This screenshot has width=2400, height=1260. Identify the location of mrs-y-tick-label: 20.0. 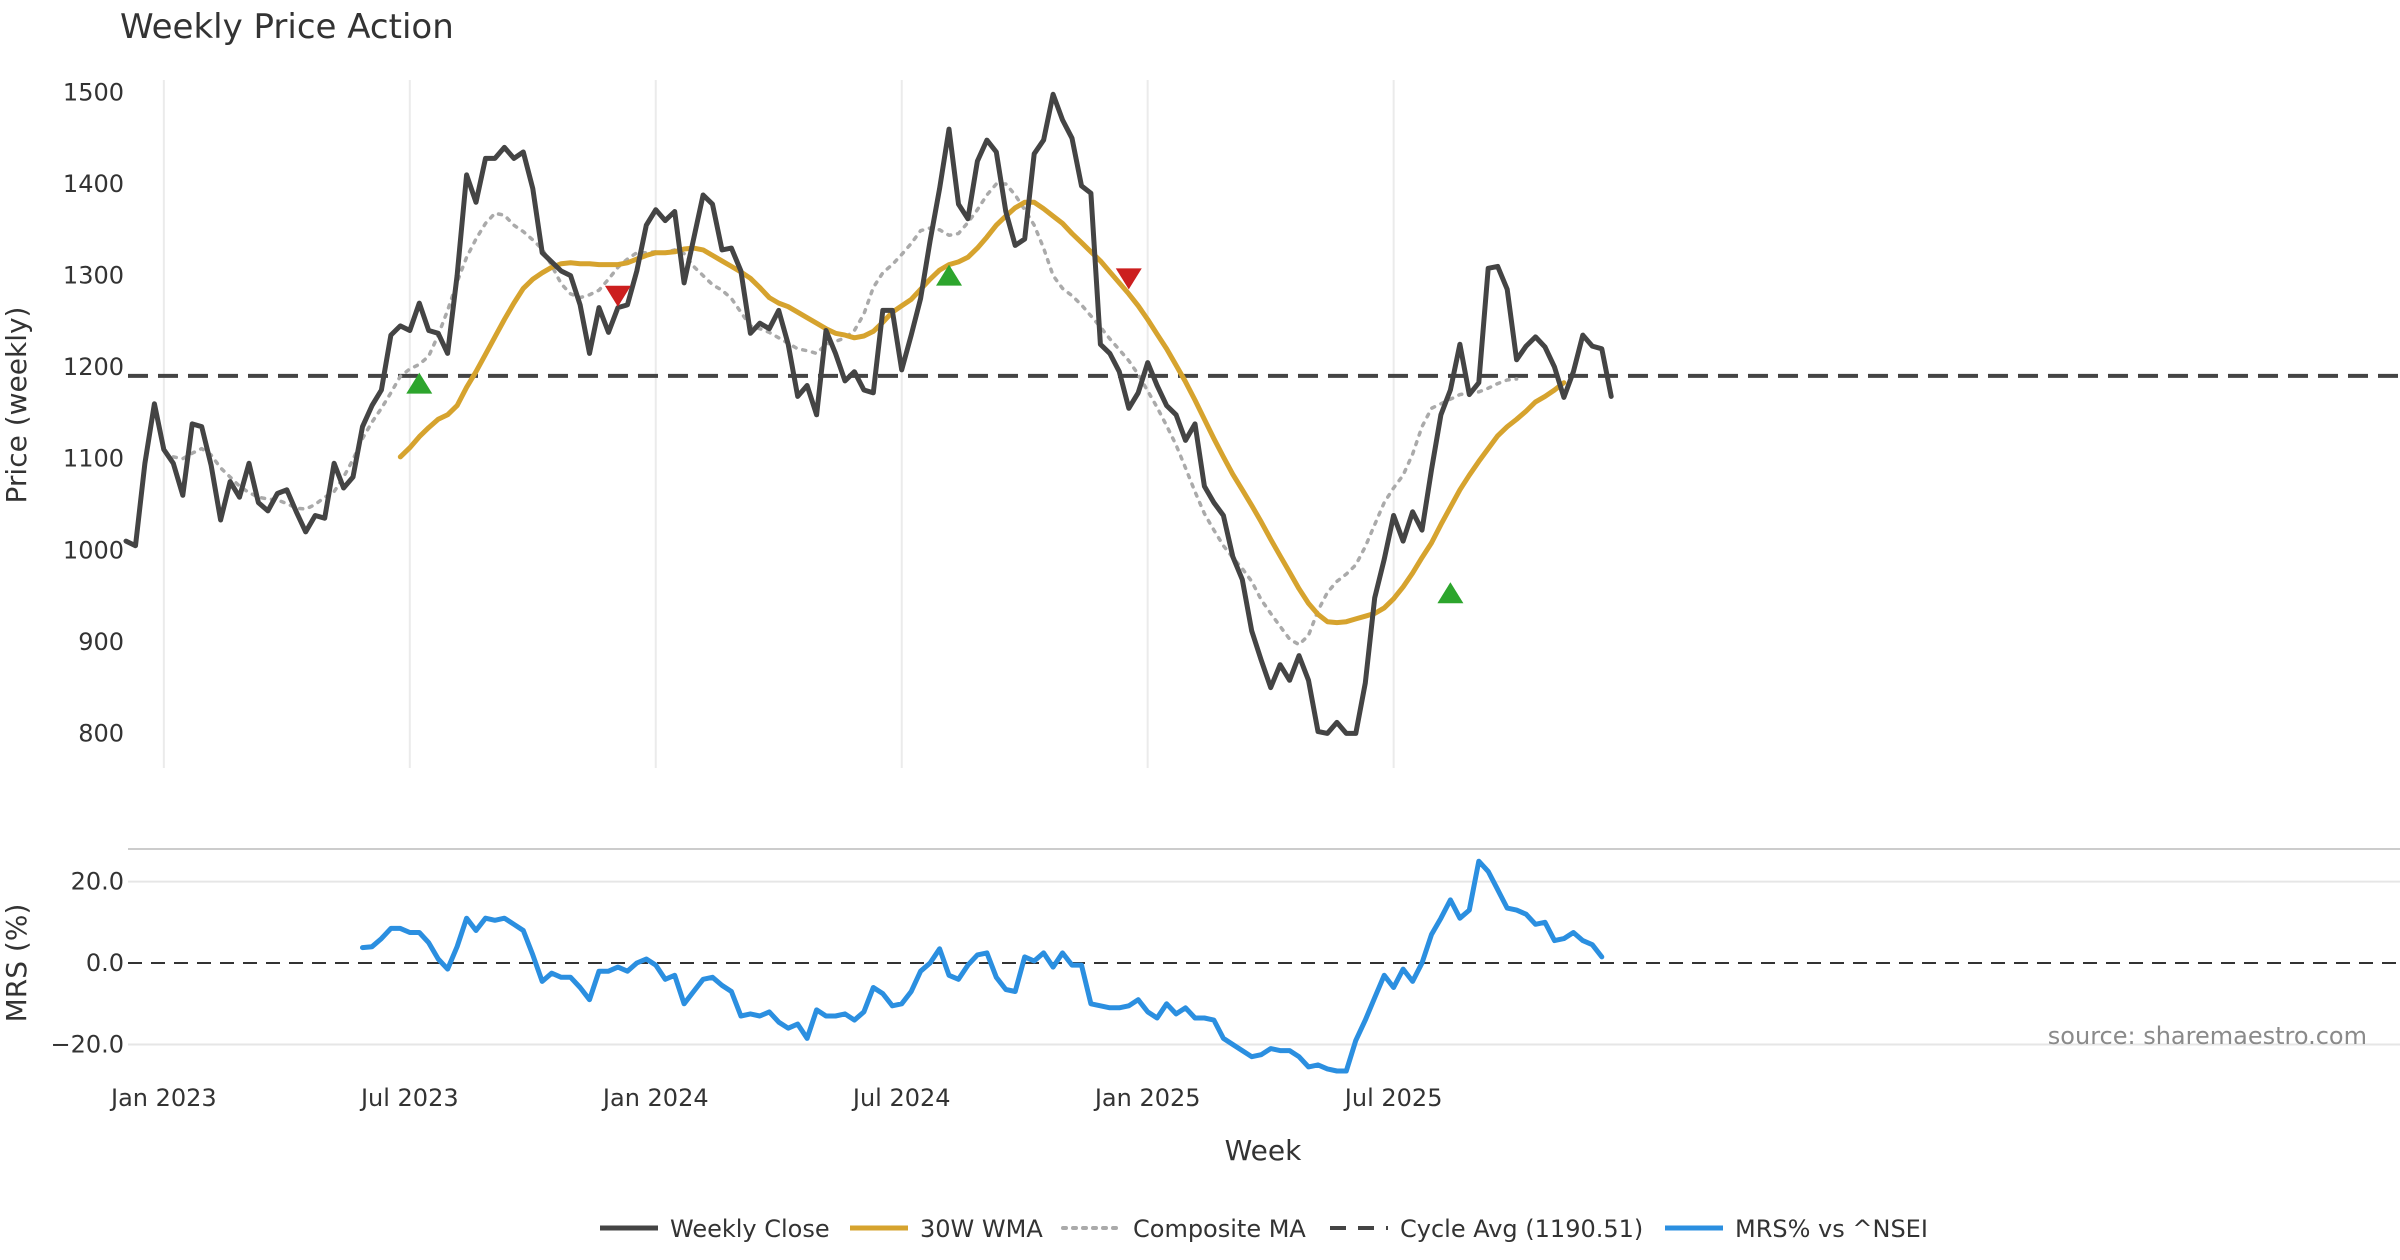
(97, 882).